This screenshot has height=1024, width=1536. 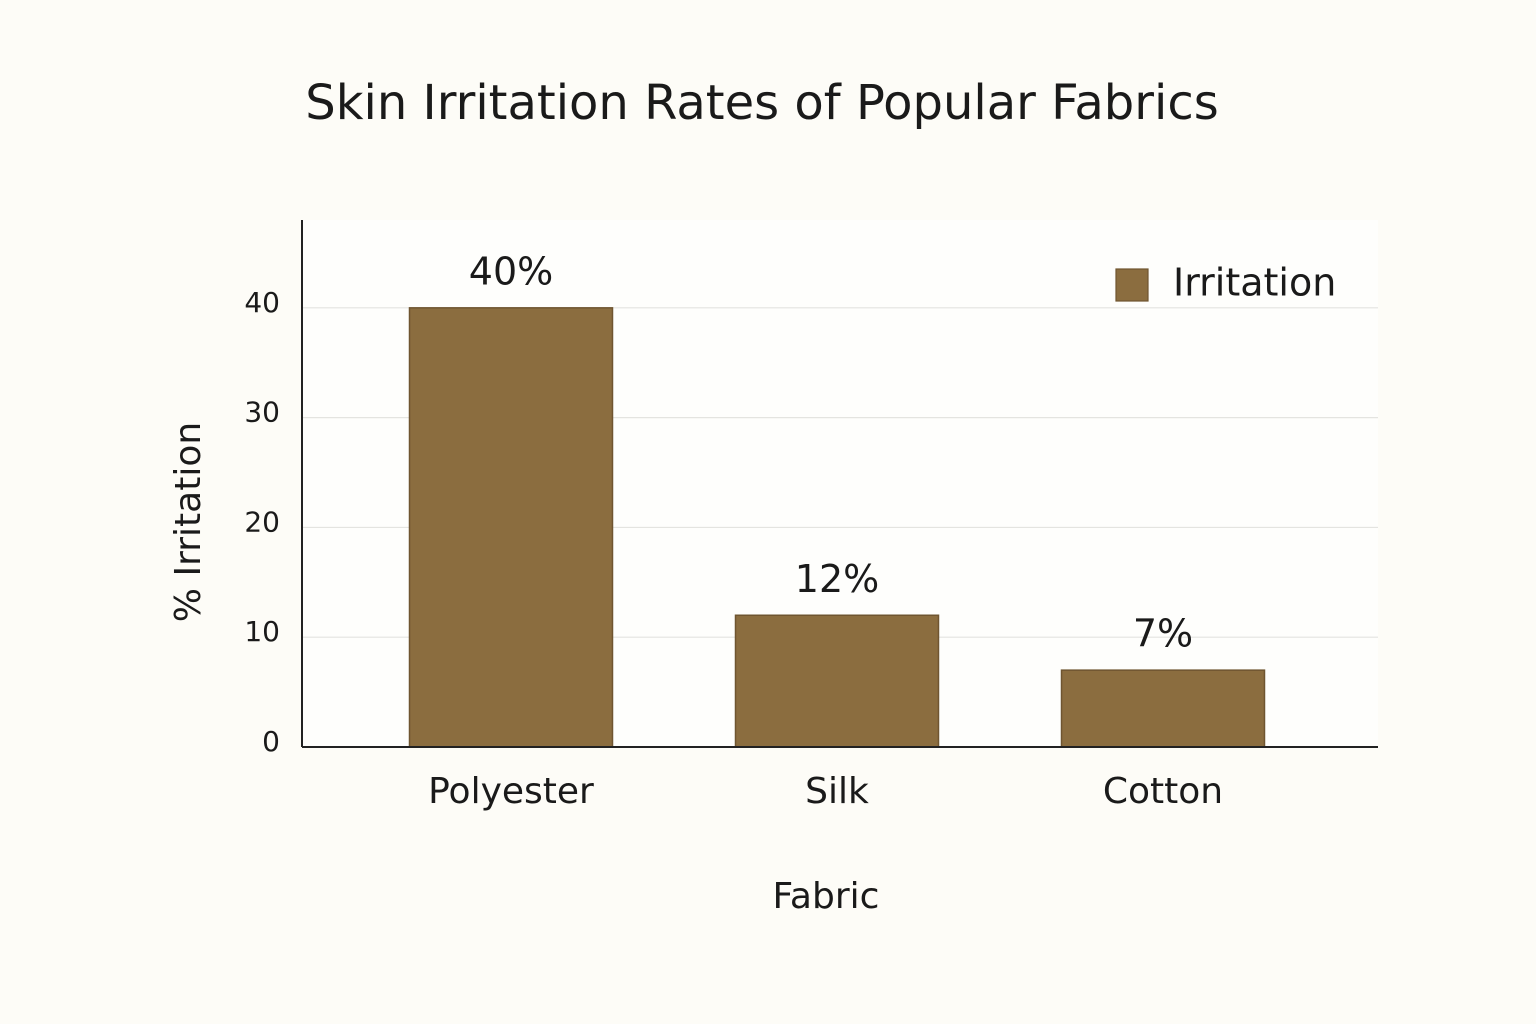 What do you see at coordinates (826, 896) in the screenshot?
I see `x-axis-label: Fabric` at bounding box center [826, 896].